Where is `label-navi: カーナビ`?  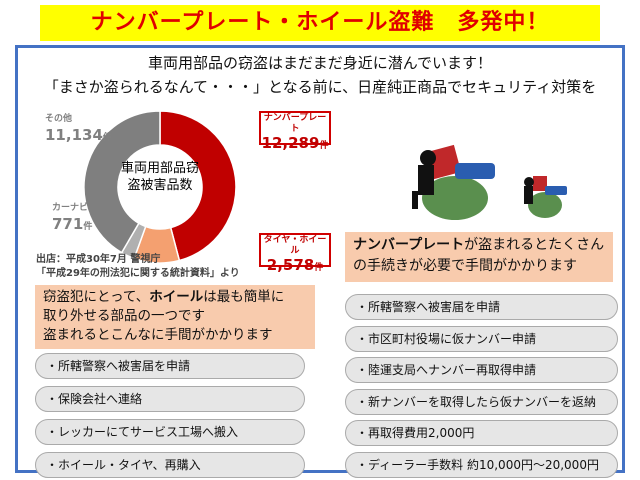 label-navi: カーナビ is located at coordinates (70, 208).